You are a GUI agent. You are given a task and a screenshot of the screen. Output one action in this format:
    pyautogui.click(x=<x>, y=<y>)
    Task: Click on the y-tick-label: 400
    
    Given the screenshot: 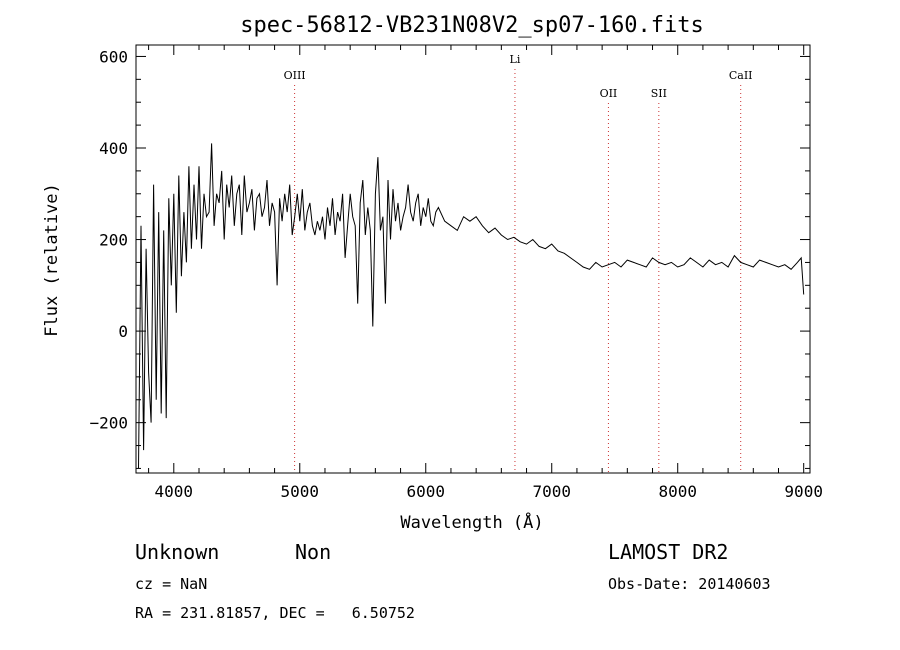 What is the action you would take?
    pyautogui.click(x=113, y=148)
    